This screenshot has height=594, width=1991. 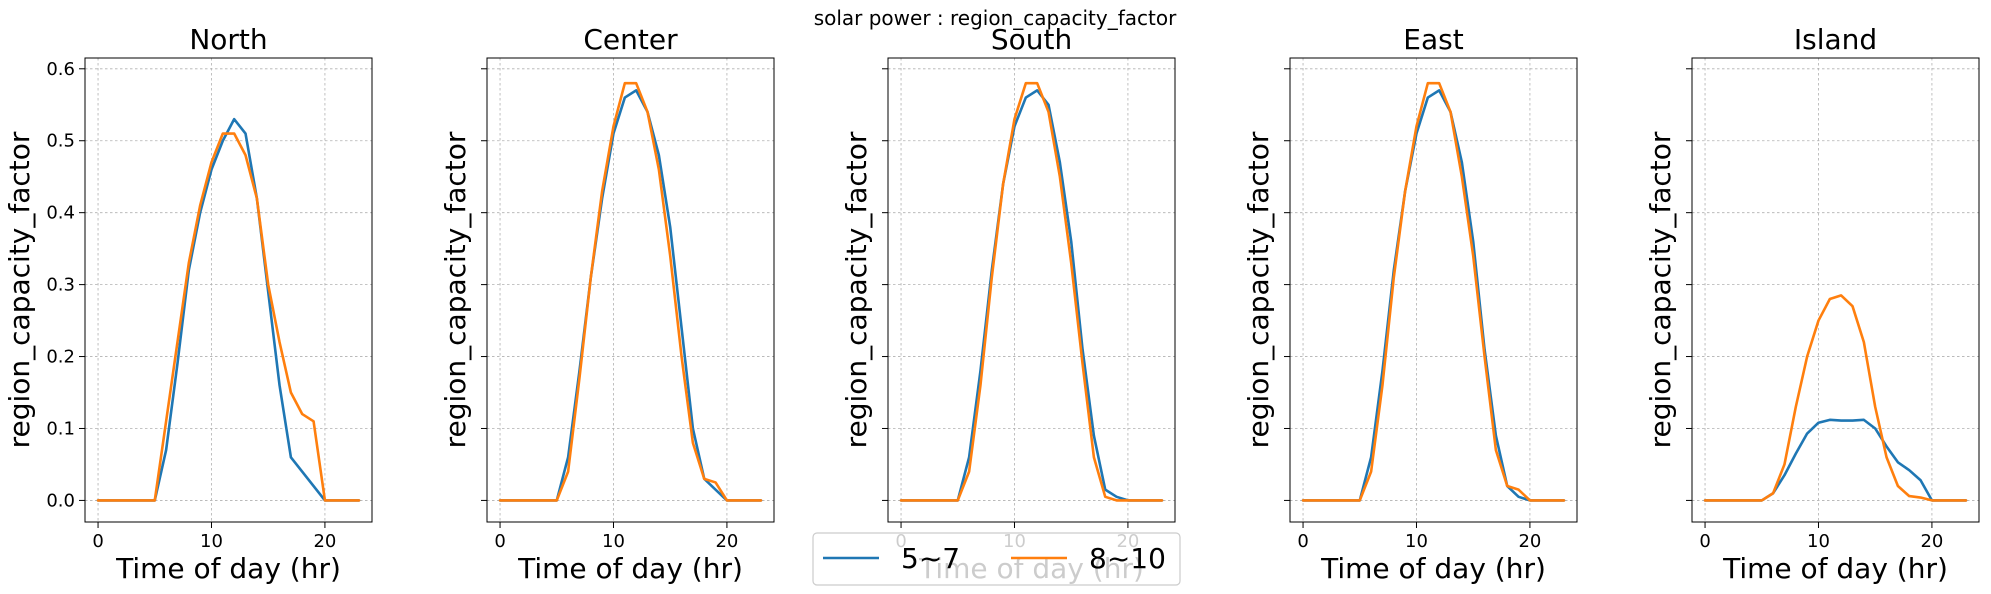 I want to click on y-tick-label: 0.2, so click(x=60, y=357).